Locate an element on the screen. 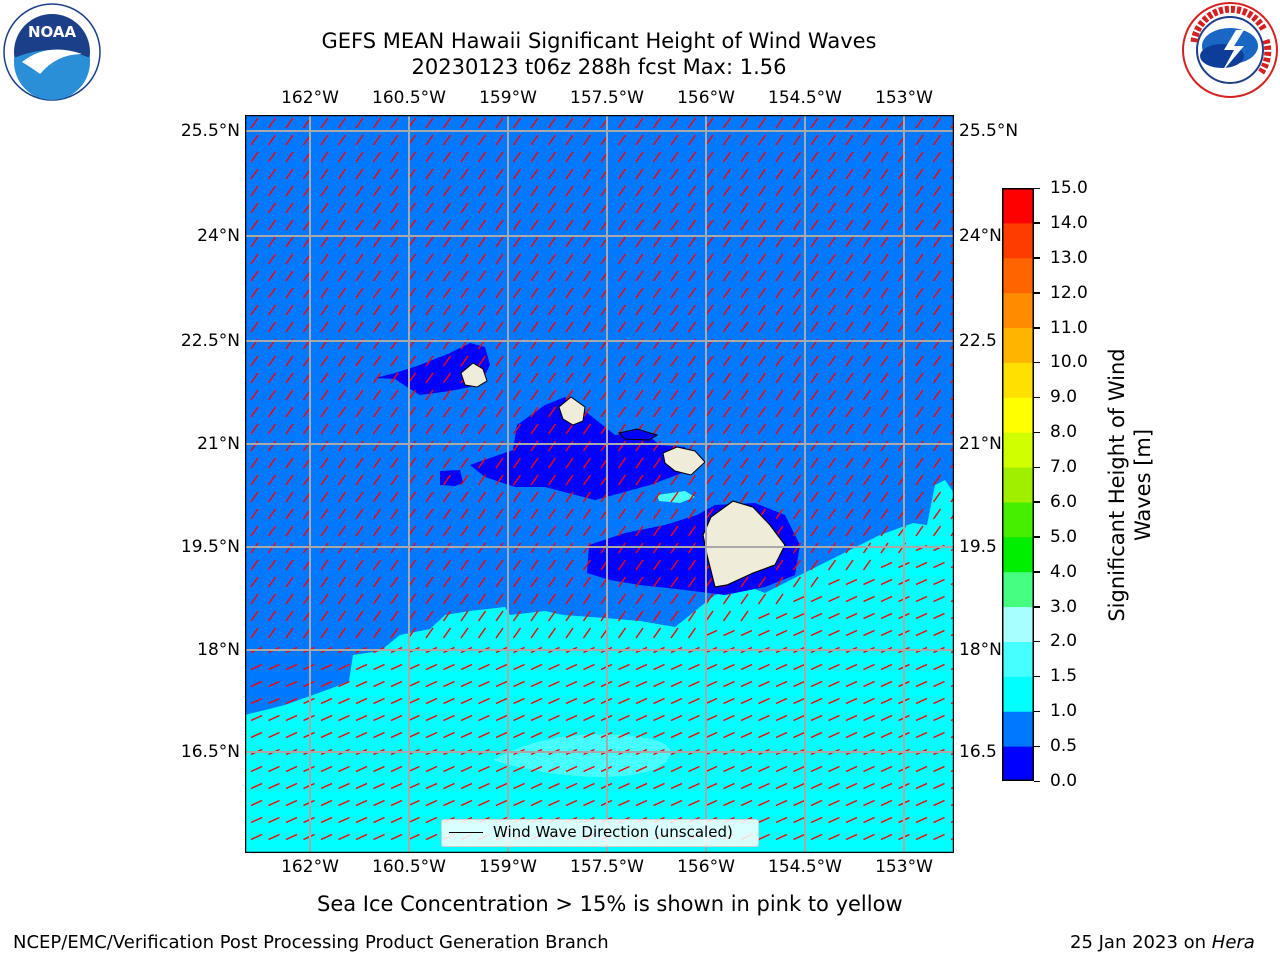 The height and width of the screenshot is (960, 1280). lat-tick-left-7: 16.5°N is located at coordinates (210, 752).